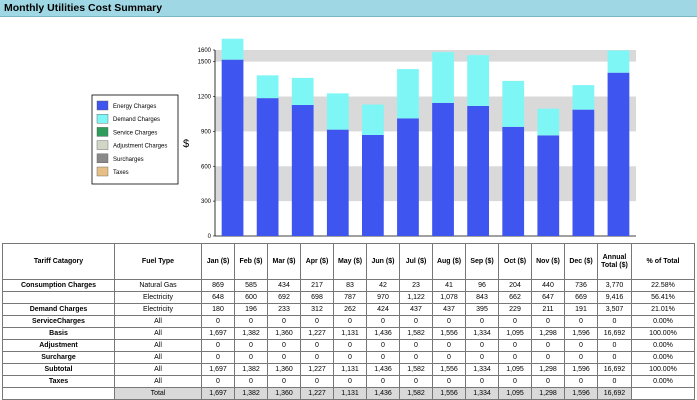  What do you see at coordinates (482, 309) in the screenshot?
I see `table-cell: 395` at bounding box center [482, 309].